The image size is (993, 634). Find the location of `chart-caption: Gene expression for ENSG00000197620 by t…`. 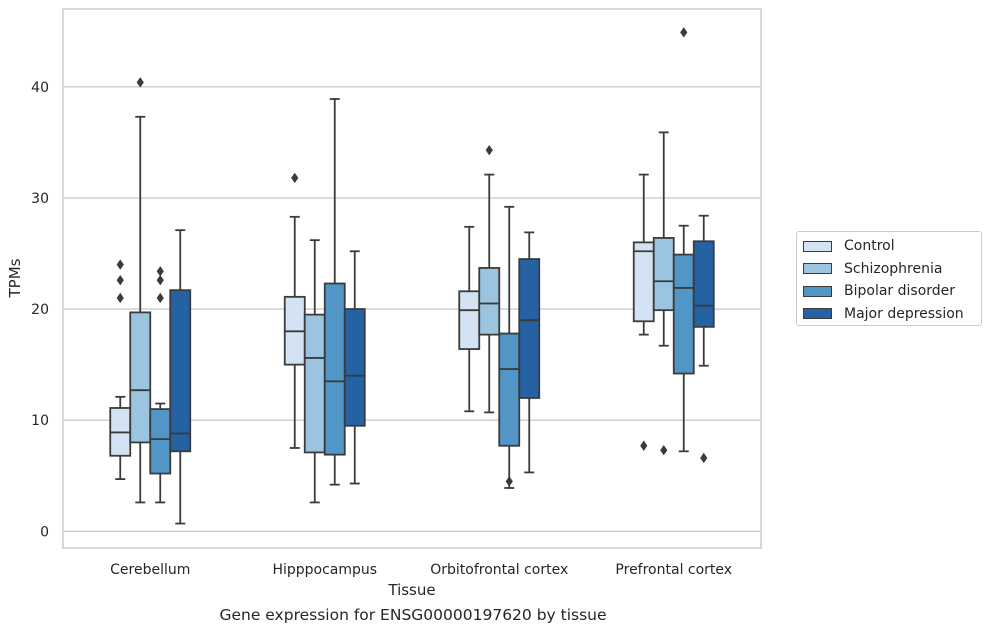

chart-caption: Gene expression for ENSG00000197620 by t… is located at coordinates (413, 615).